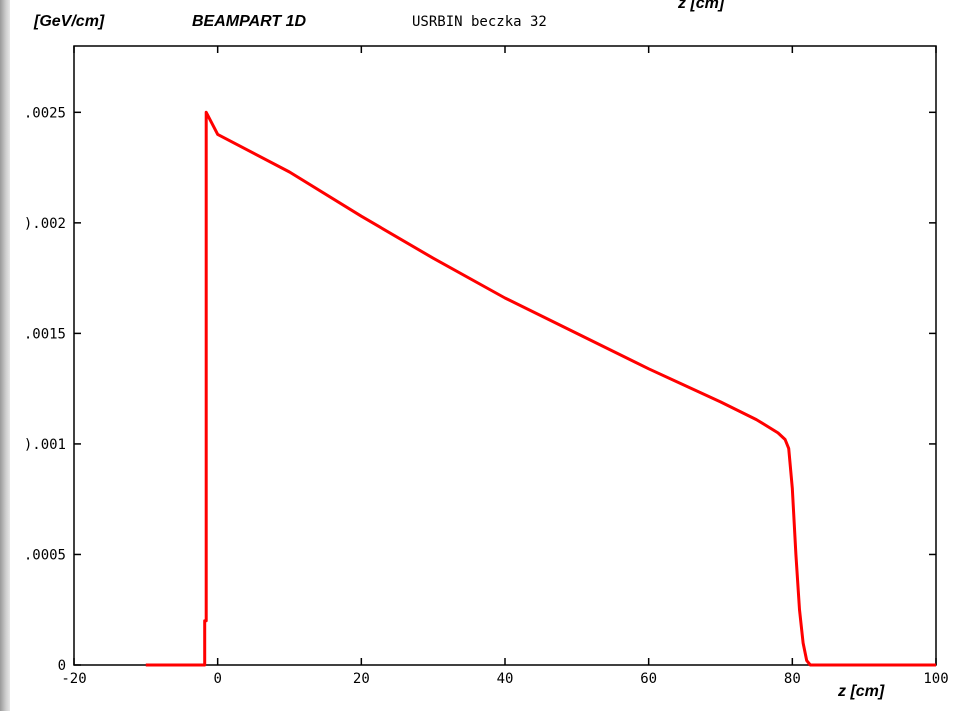  I want to click on chart-title: BEAMPART 1D, so click(249, 21).